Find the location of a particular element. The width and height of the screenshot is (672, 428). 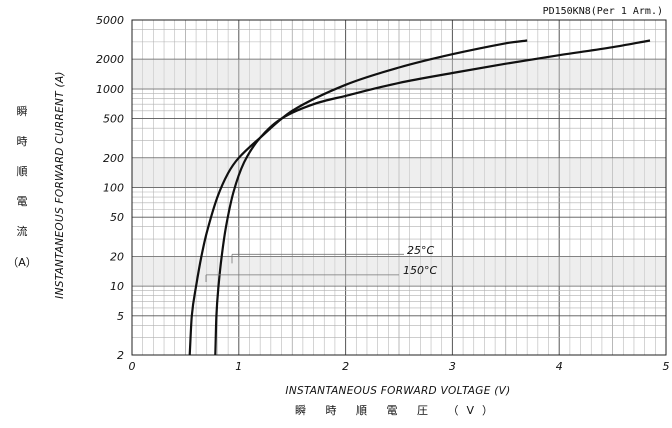

y-axis-title-jp-char: （A） is located at coordinates (22, 262).